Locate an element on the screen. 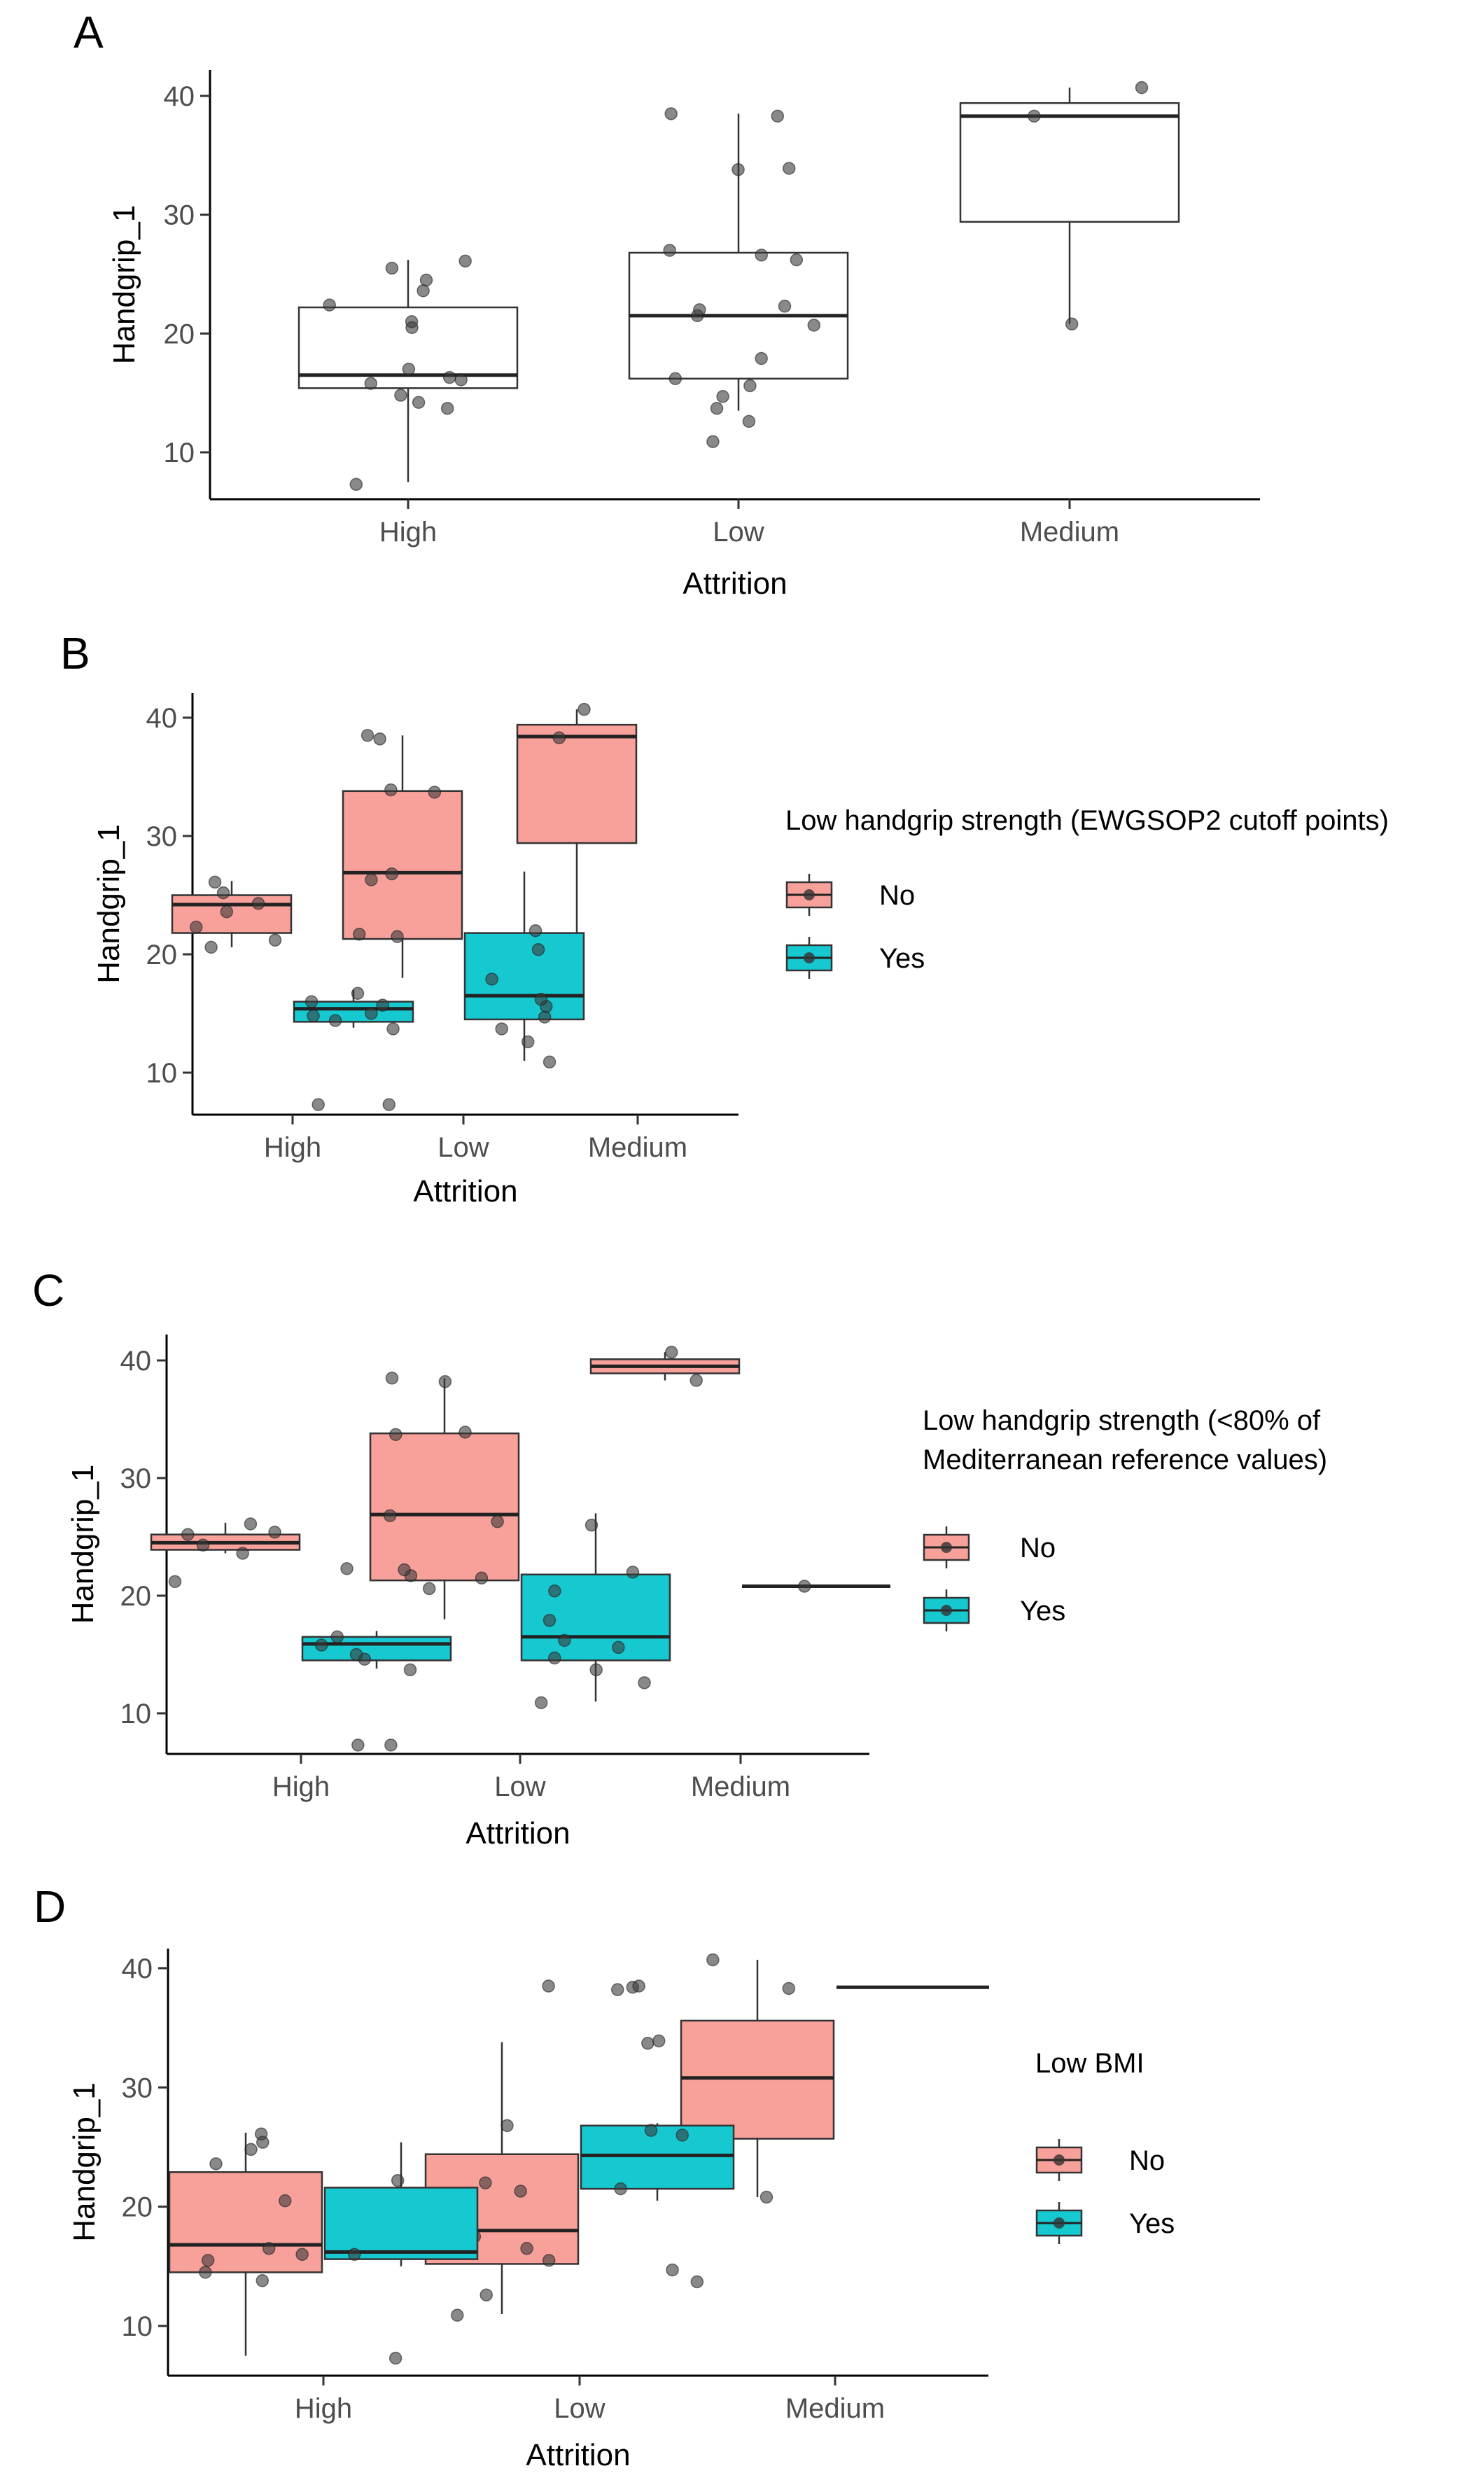 The image size is (1484, 2487). panel-letter: C is located at coordinates (48, 1291).